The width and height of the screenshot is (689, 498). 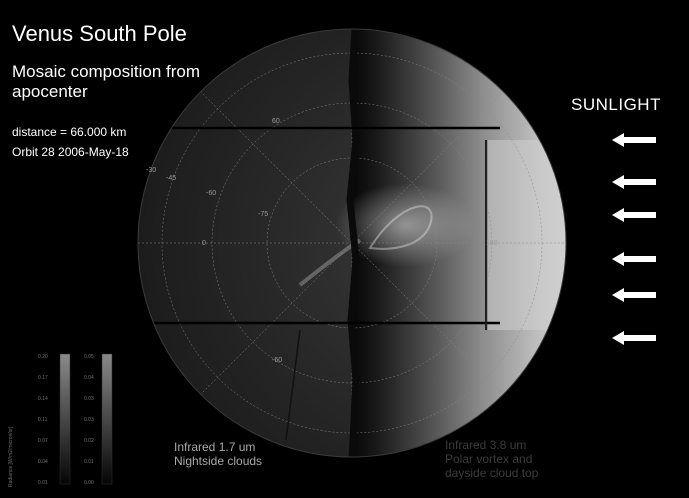 I want to click on caption-line: Polar vortex and, so click(x=489, y=459).